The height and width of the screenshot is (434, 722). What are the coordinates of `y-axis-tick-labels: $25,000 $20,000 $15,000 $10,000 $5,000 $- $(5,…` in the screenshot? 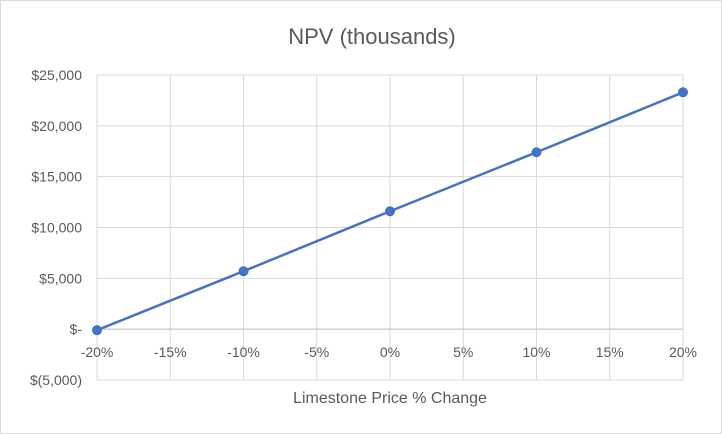 It's located at (56, 227).